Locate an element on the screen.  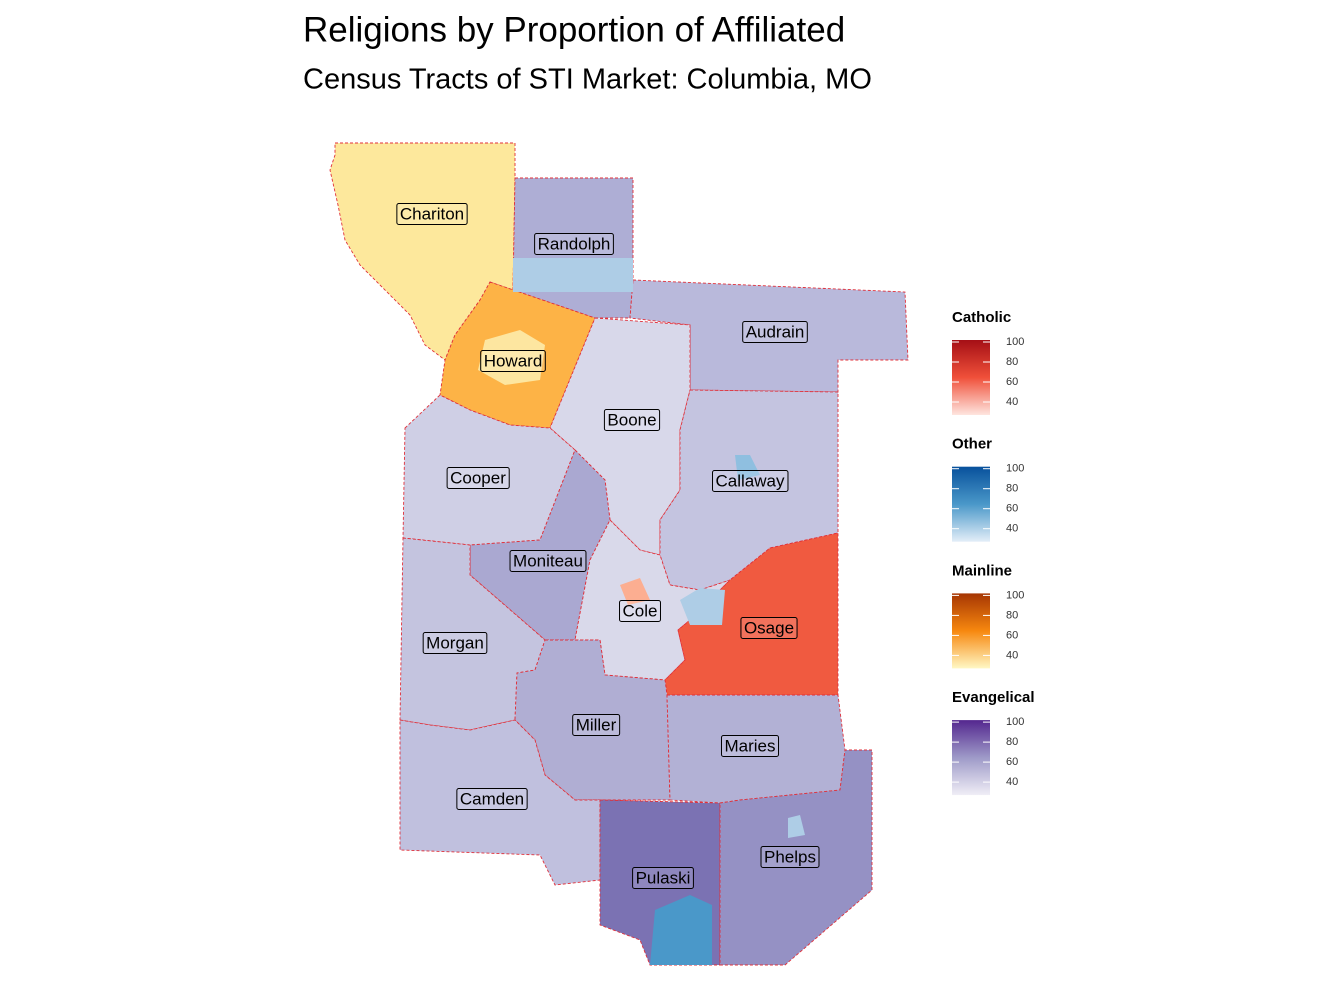
county-label: Osage is located at coordinates (769, 627).